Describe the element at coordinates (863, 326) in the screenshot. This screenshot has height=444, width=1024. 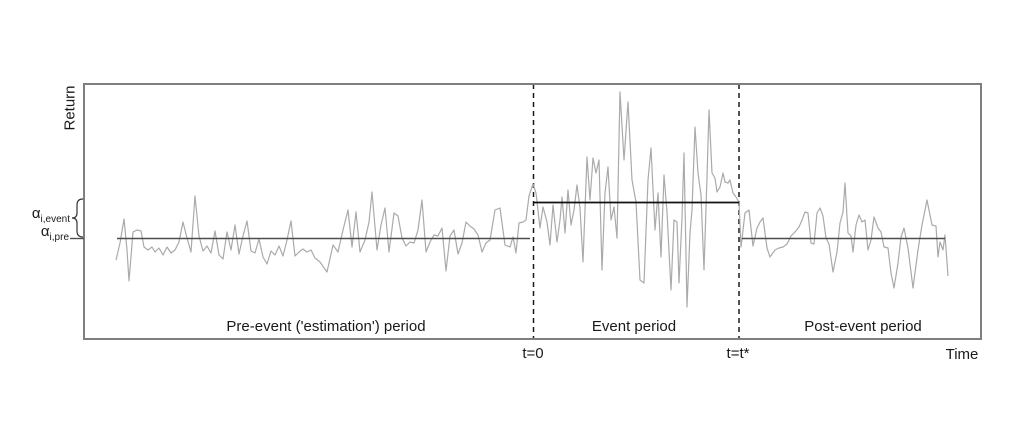
I see `post-event-period-label: Post-event period` at that location.